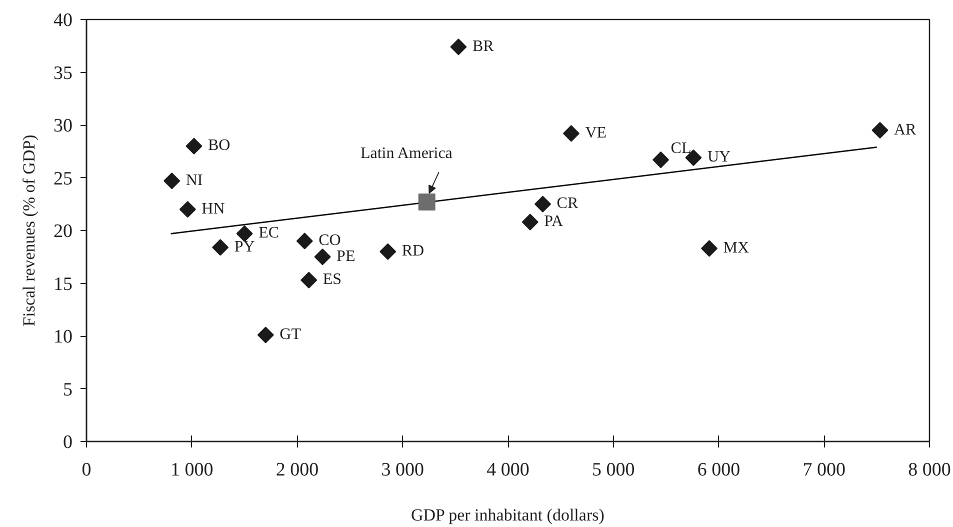 Image resolution: width=953 pixels, height=527 pixels. I want to click on annotation: PA, so click(554, 221).